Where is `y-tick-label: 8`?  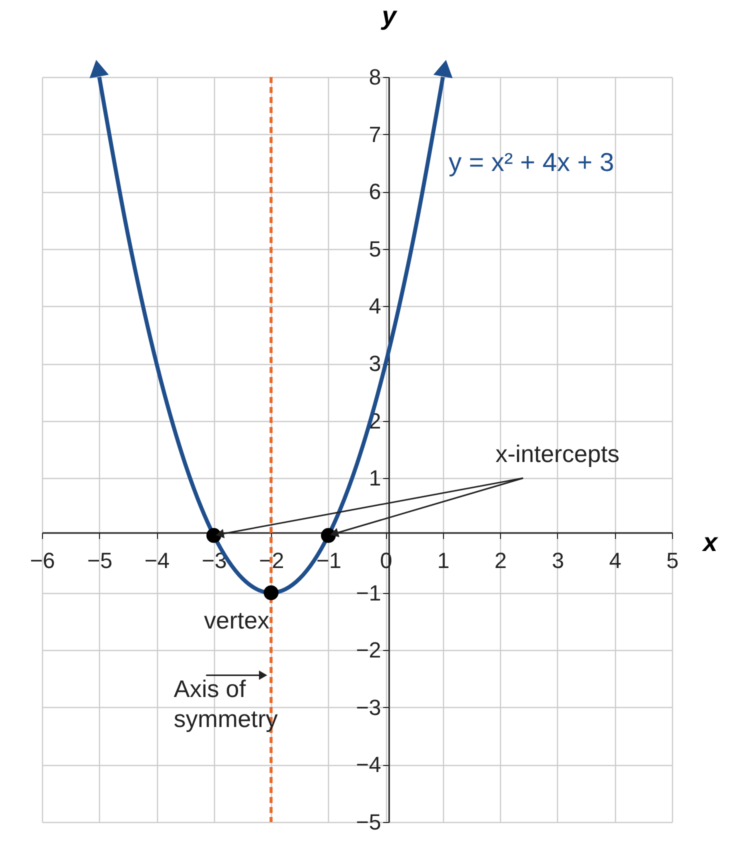 y-tick-label: 8 is located at coordinates (375, 77).